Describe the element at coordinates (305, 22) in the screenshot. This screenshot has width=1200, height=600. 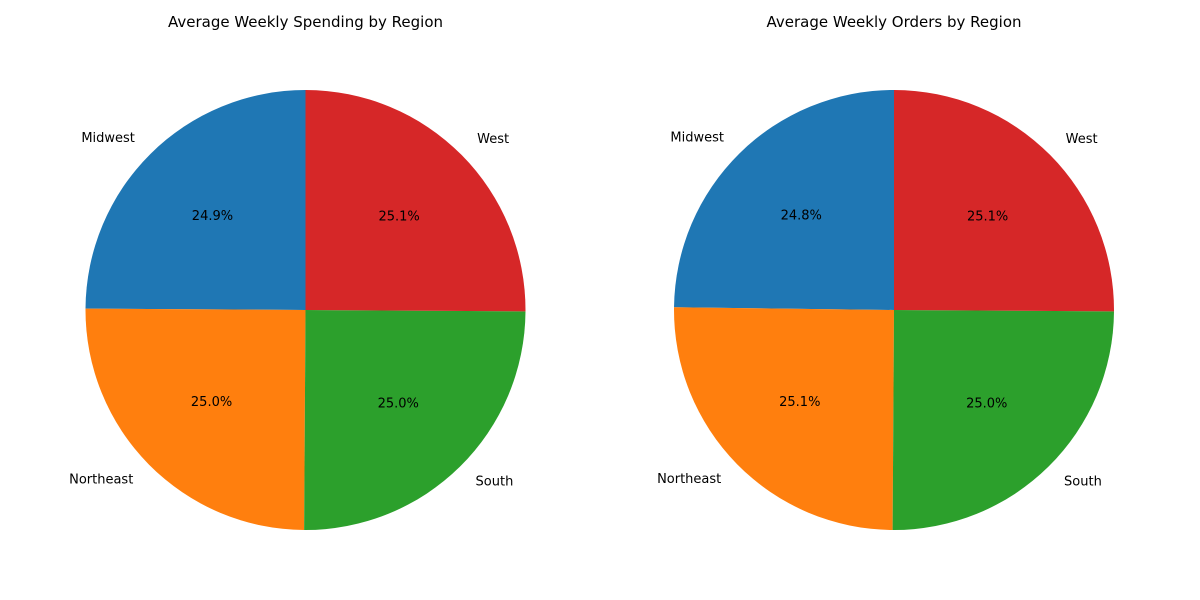
I see `chart-title: Average Weekly Spending by Region` at that location.